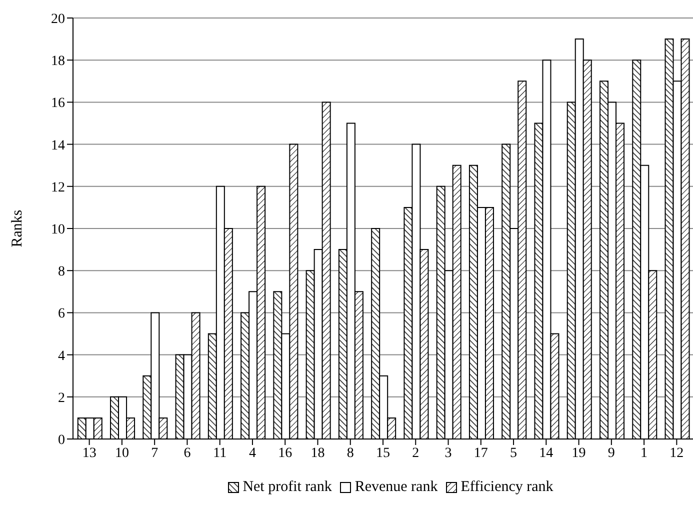 This screenshot has width=693, height=514. Describe the element at coordinates (58, 146) in the screenshot. I see `y-tick-label: 14` at that location.